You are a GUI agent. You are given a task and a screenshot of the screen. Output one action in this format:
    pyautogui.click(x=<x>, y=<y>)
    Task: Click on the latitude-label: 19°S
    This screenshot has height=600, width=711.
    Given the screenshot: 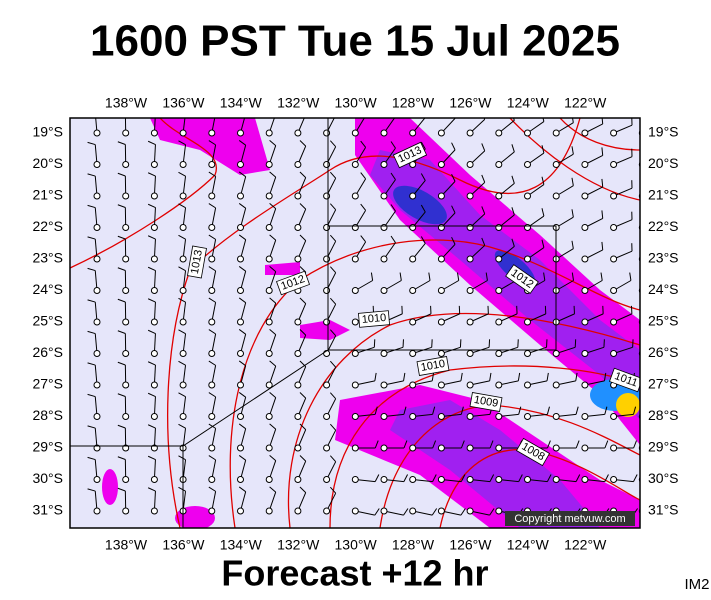 What is the action you would take?
    pyautogui.click(x=47, y=132)
    